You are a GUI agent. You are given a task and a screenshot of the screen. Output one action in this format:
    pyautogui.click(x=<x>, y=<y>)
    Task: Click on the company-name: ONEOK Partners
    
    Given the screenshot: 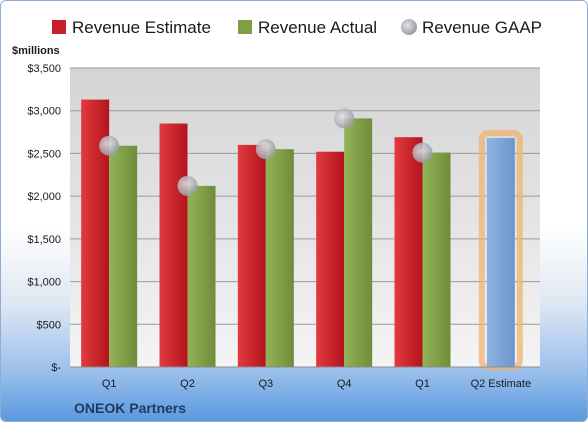 What is the action you would take?
    pyautogui.click(x=130, y=408)
    